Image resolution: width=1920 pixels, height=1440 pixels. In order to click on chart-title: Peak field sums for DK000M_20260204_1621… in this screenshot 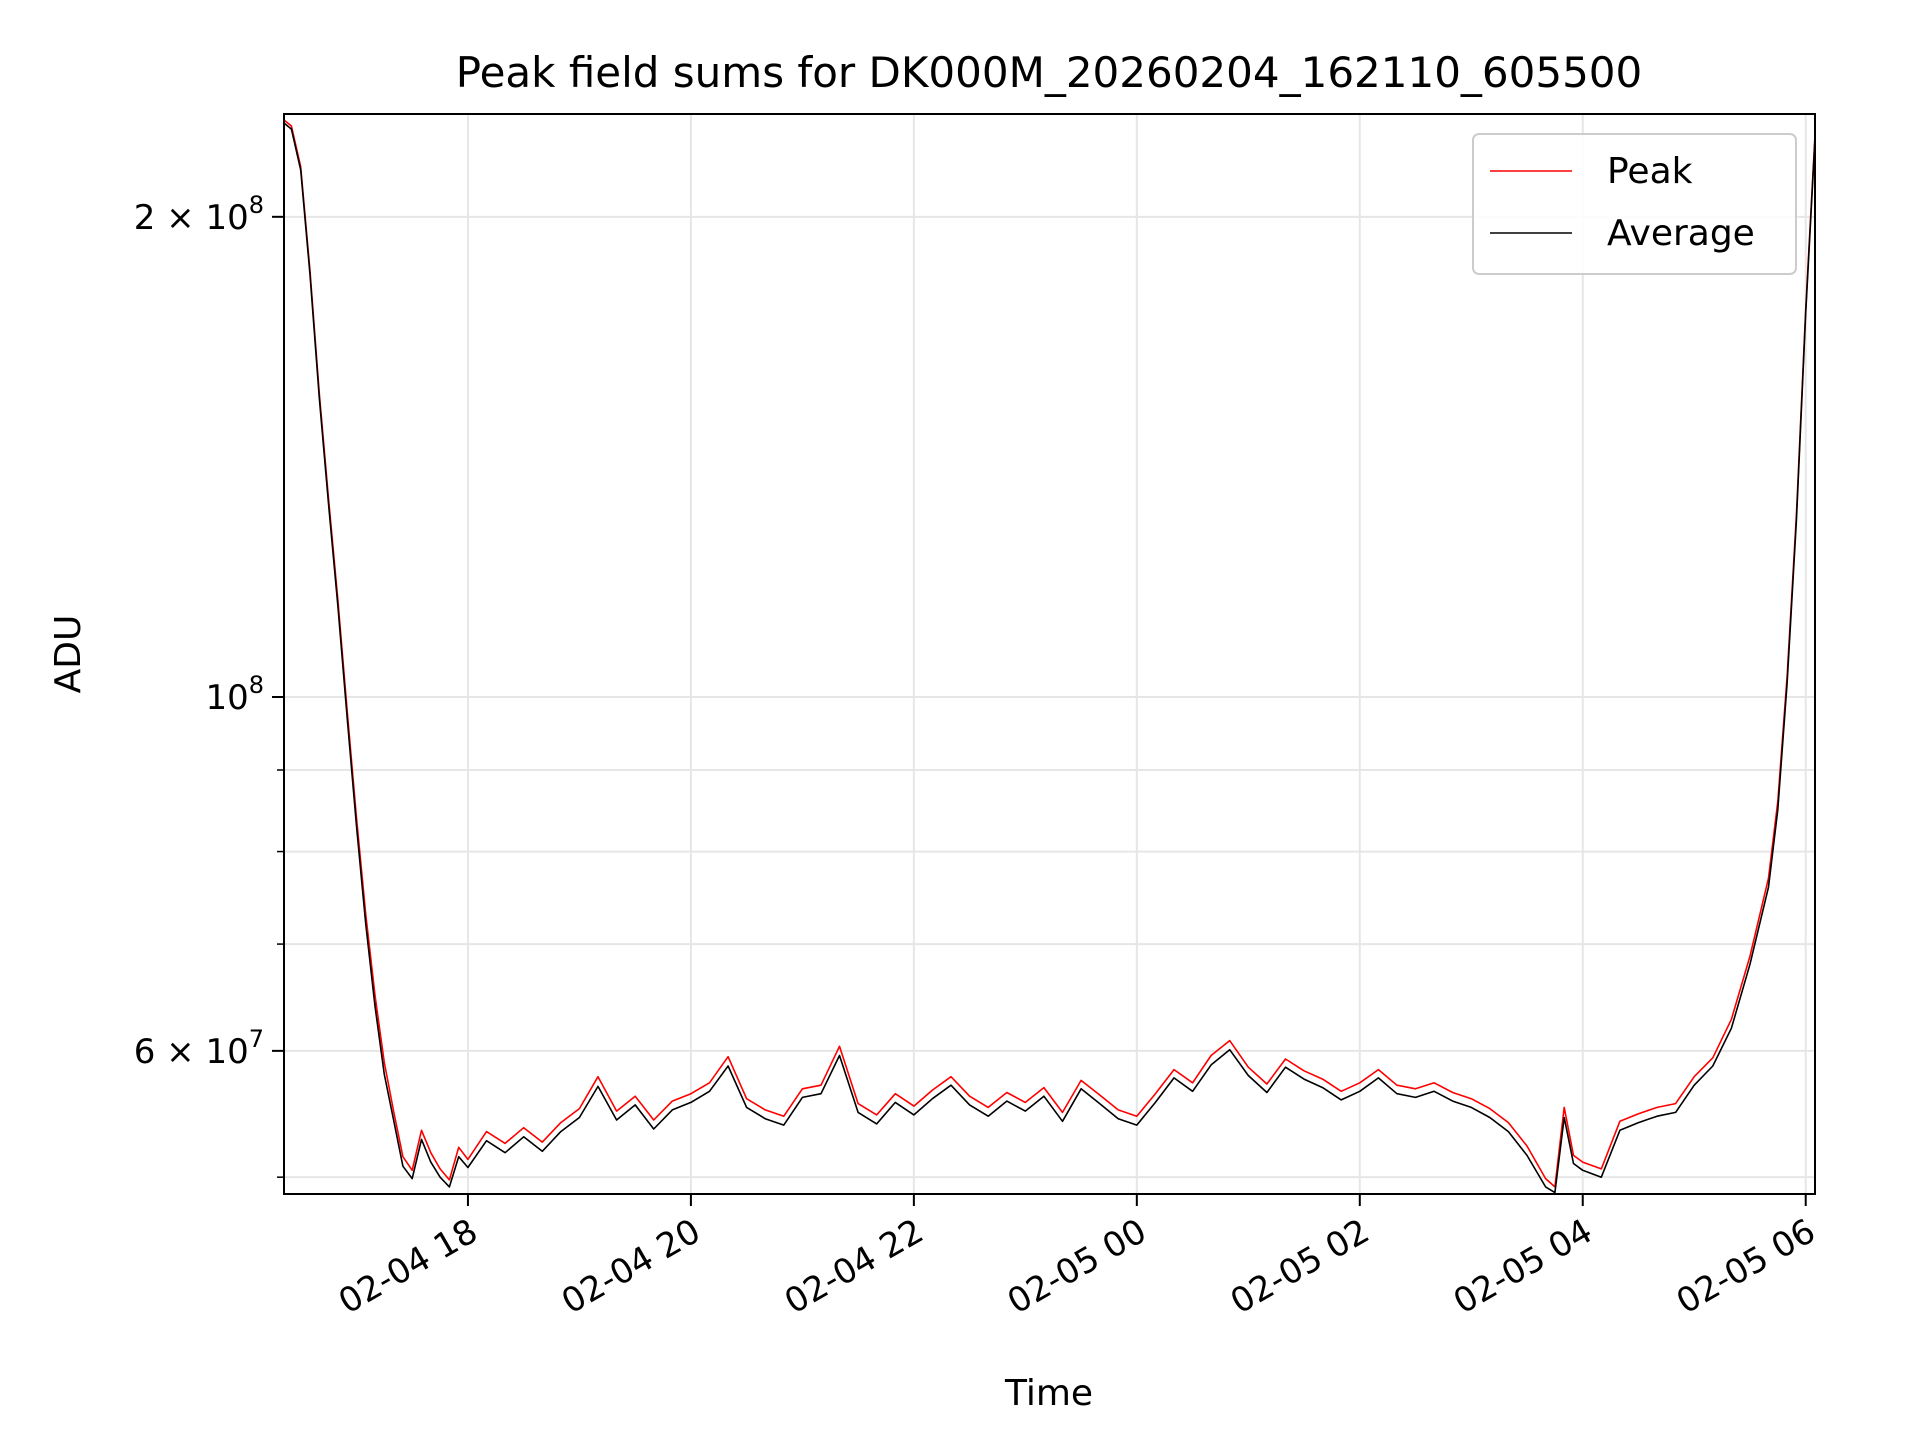, I will do `click(1049, 72)`.